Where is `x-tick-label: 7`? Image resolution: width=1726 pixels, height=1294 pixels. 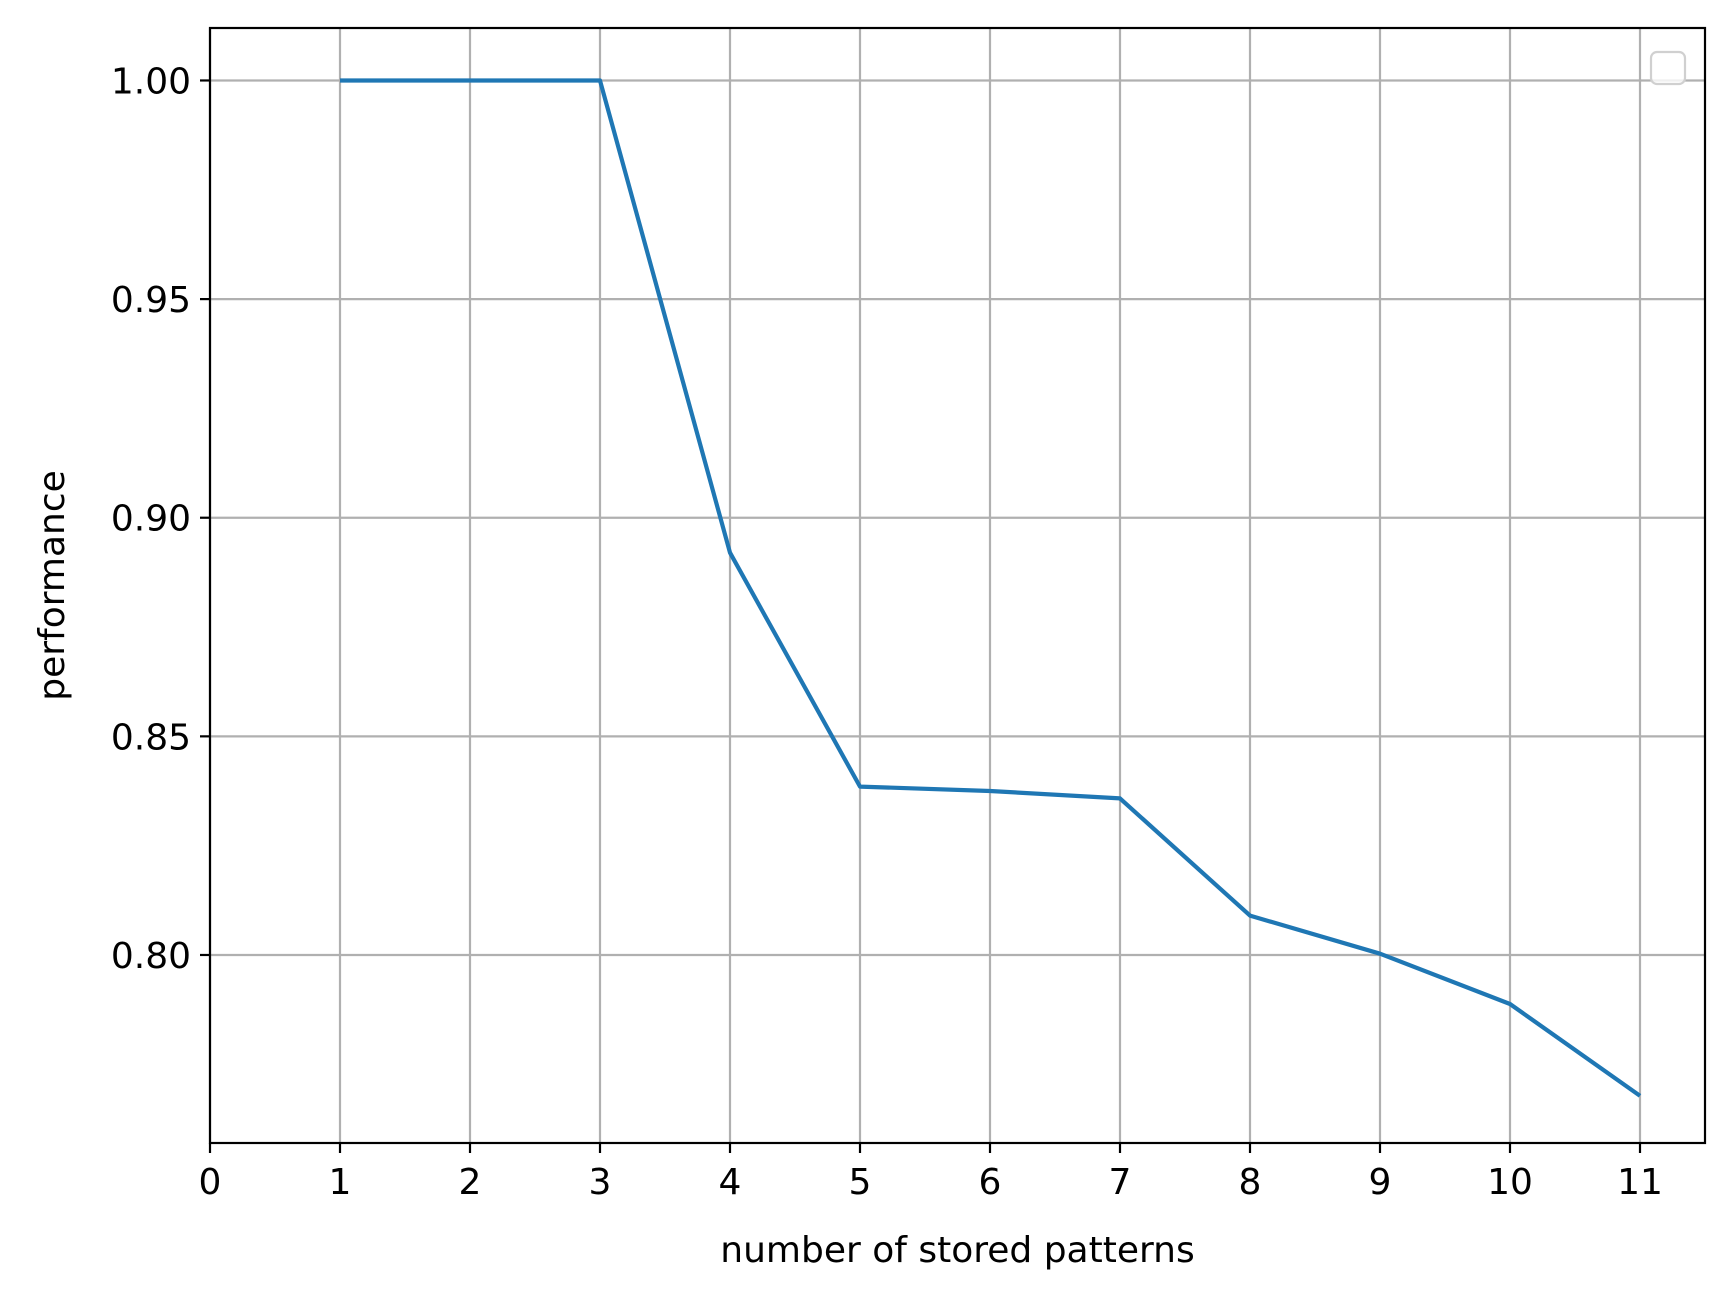
x-tick-label: 7 is located at coordinates (1120, 1182).